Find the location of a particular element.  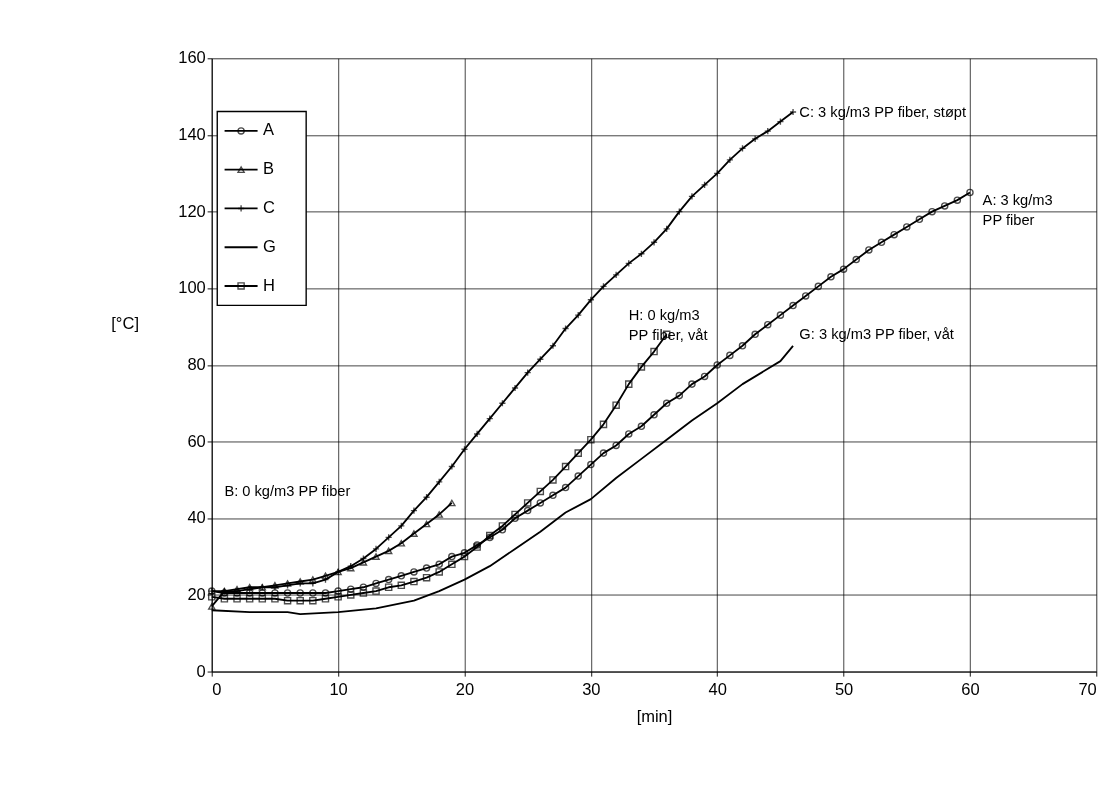

y-tick-label: 60 is located at coordinates (196, 440).